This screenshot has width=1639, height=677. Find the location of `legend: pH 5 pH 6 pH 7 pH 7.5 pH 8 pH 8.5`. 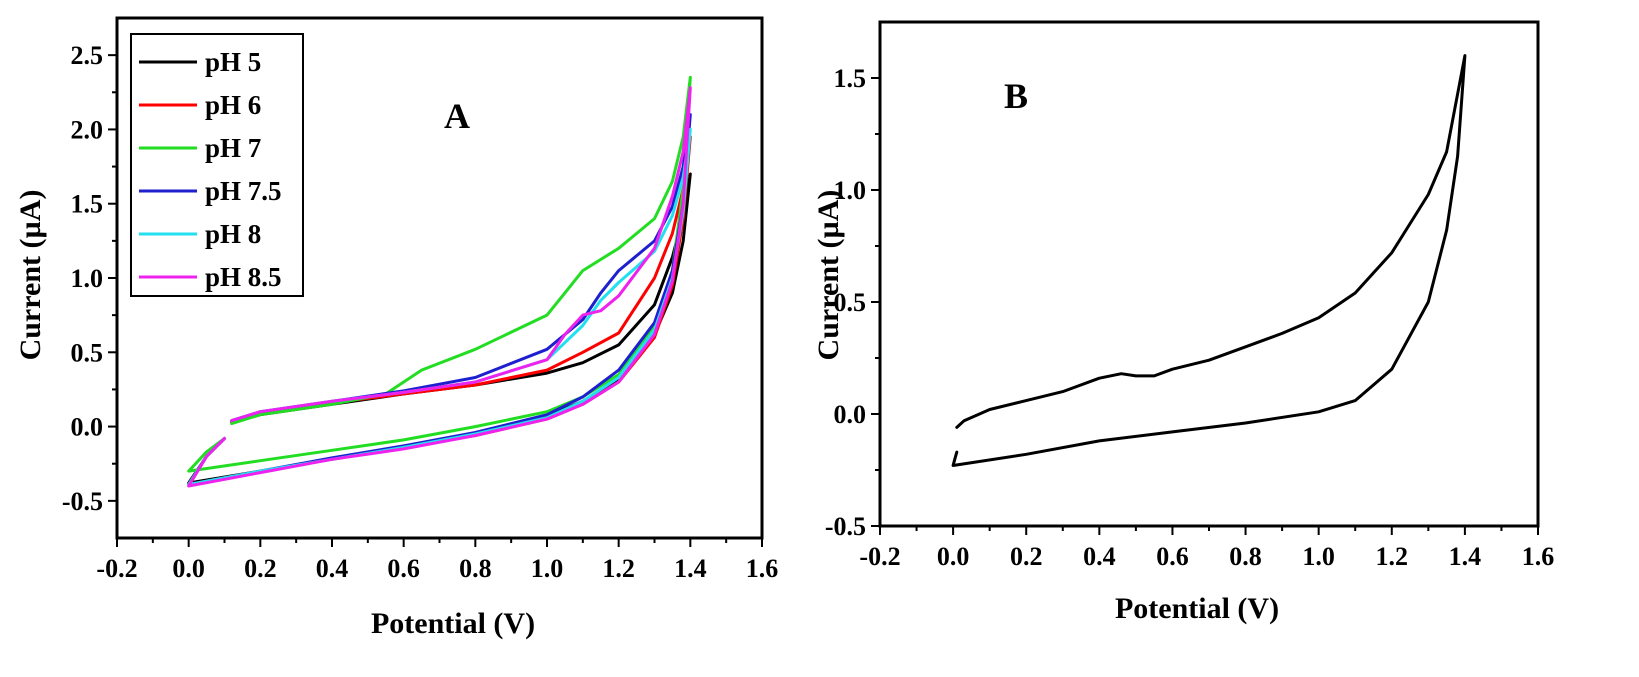

legend: pH 5 pH 6 pH 7 pH 7.5 pH 8 pH 8.5 is located at coordinates (217, 165).